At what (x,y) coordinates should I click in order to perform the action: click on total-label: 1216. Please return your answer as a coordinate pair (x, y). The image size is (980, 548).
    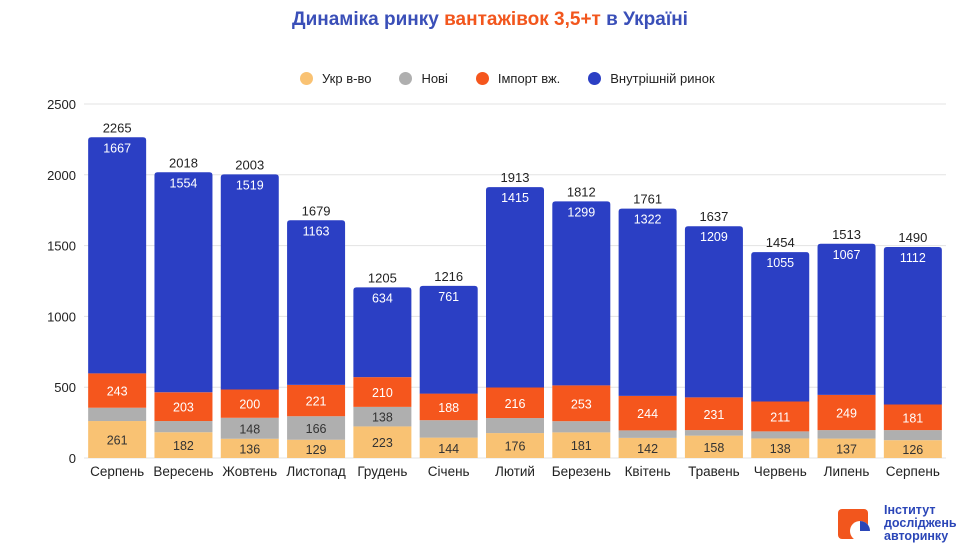
    Looking at the image, I should click on (448, 276).